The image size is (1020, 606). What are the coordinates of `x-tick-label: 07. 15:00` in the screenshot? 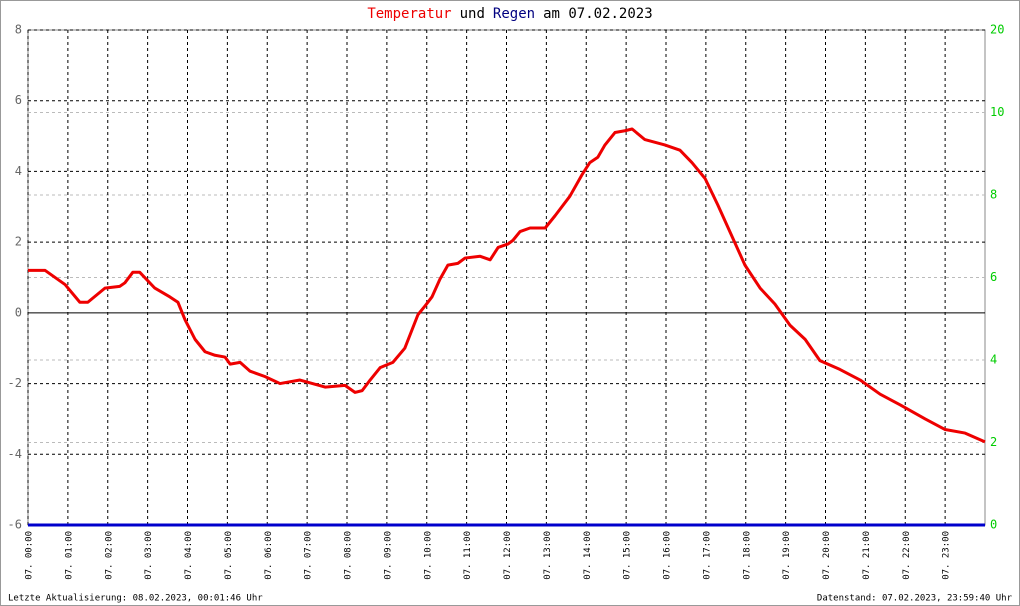 It's located at (628, 555).